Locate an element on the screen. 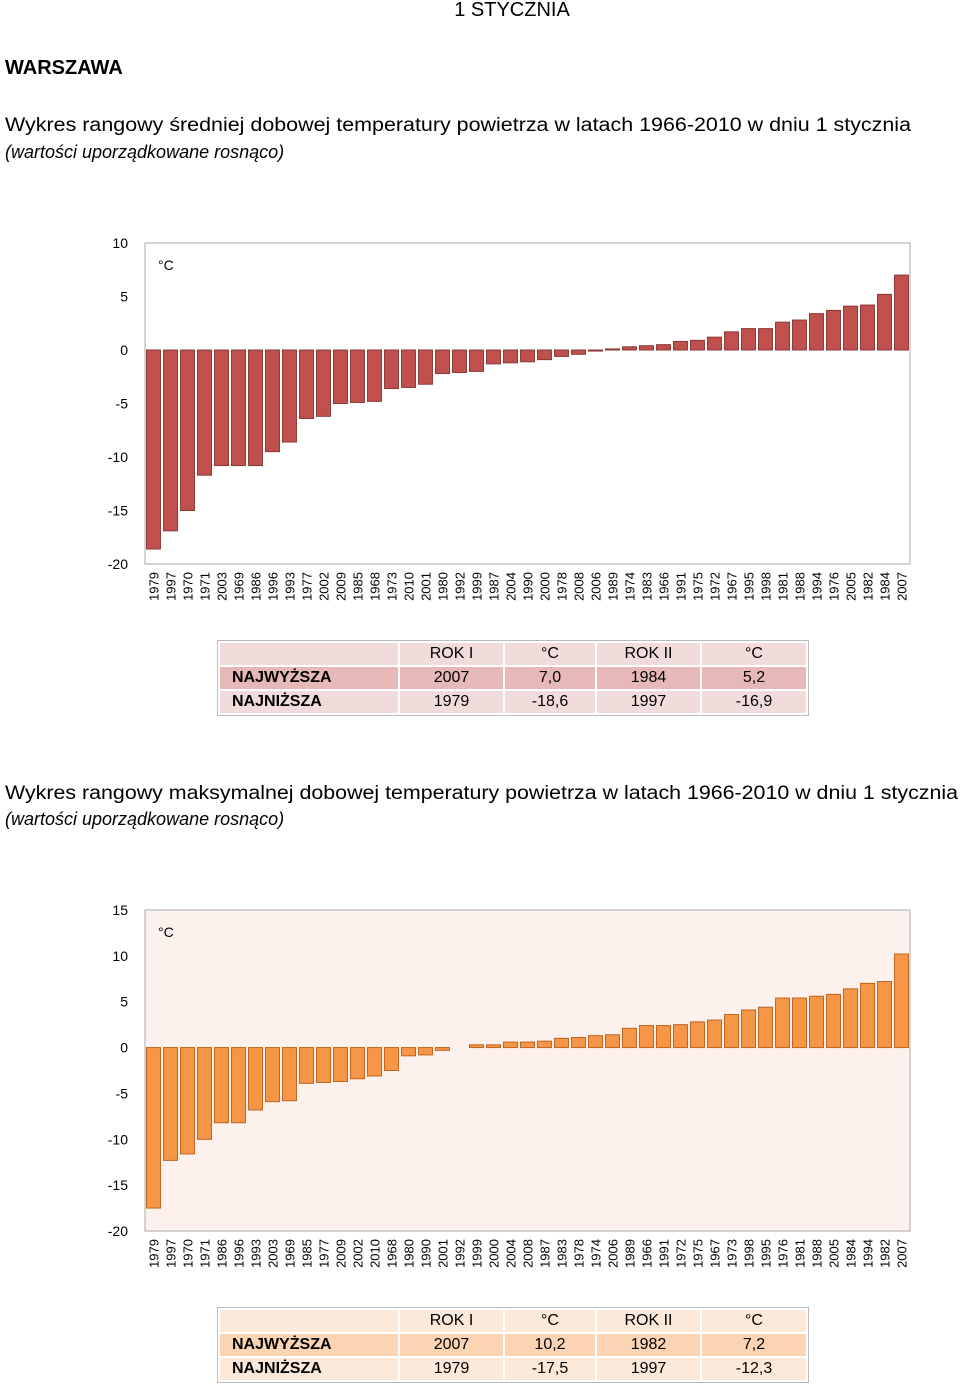  x-tick-label: 1995 is located at coordinates (766, 1253).